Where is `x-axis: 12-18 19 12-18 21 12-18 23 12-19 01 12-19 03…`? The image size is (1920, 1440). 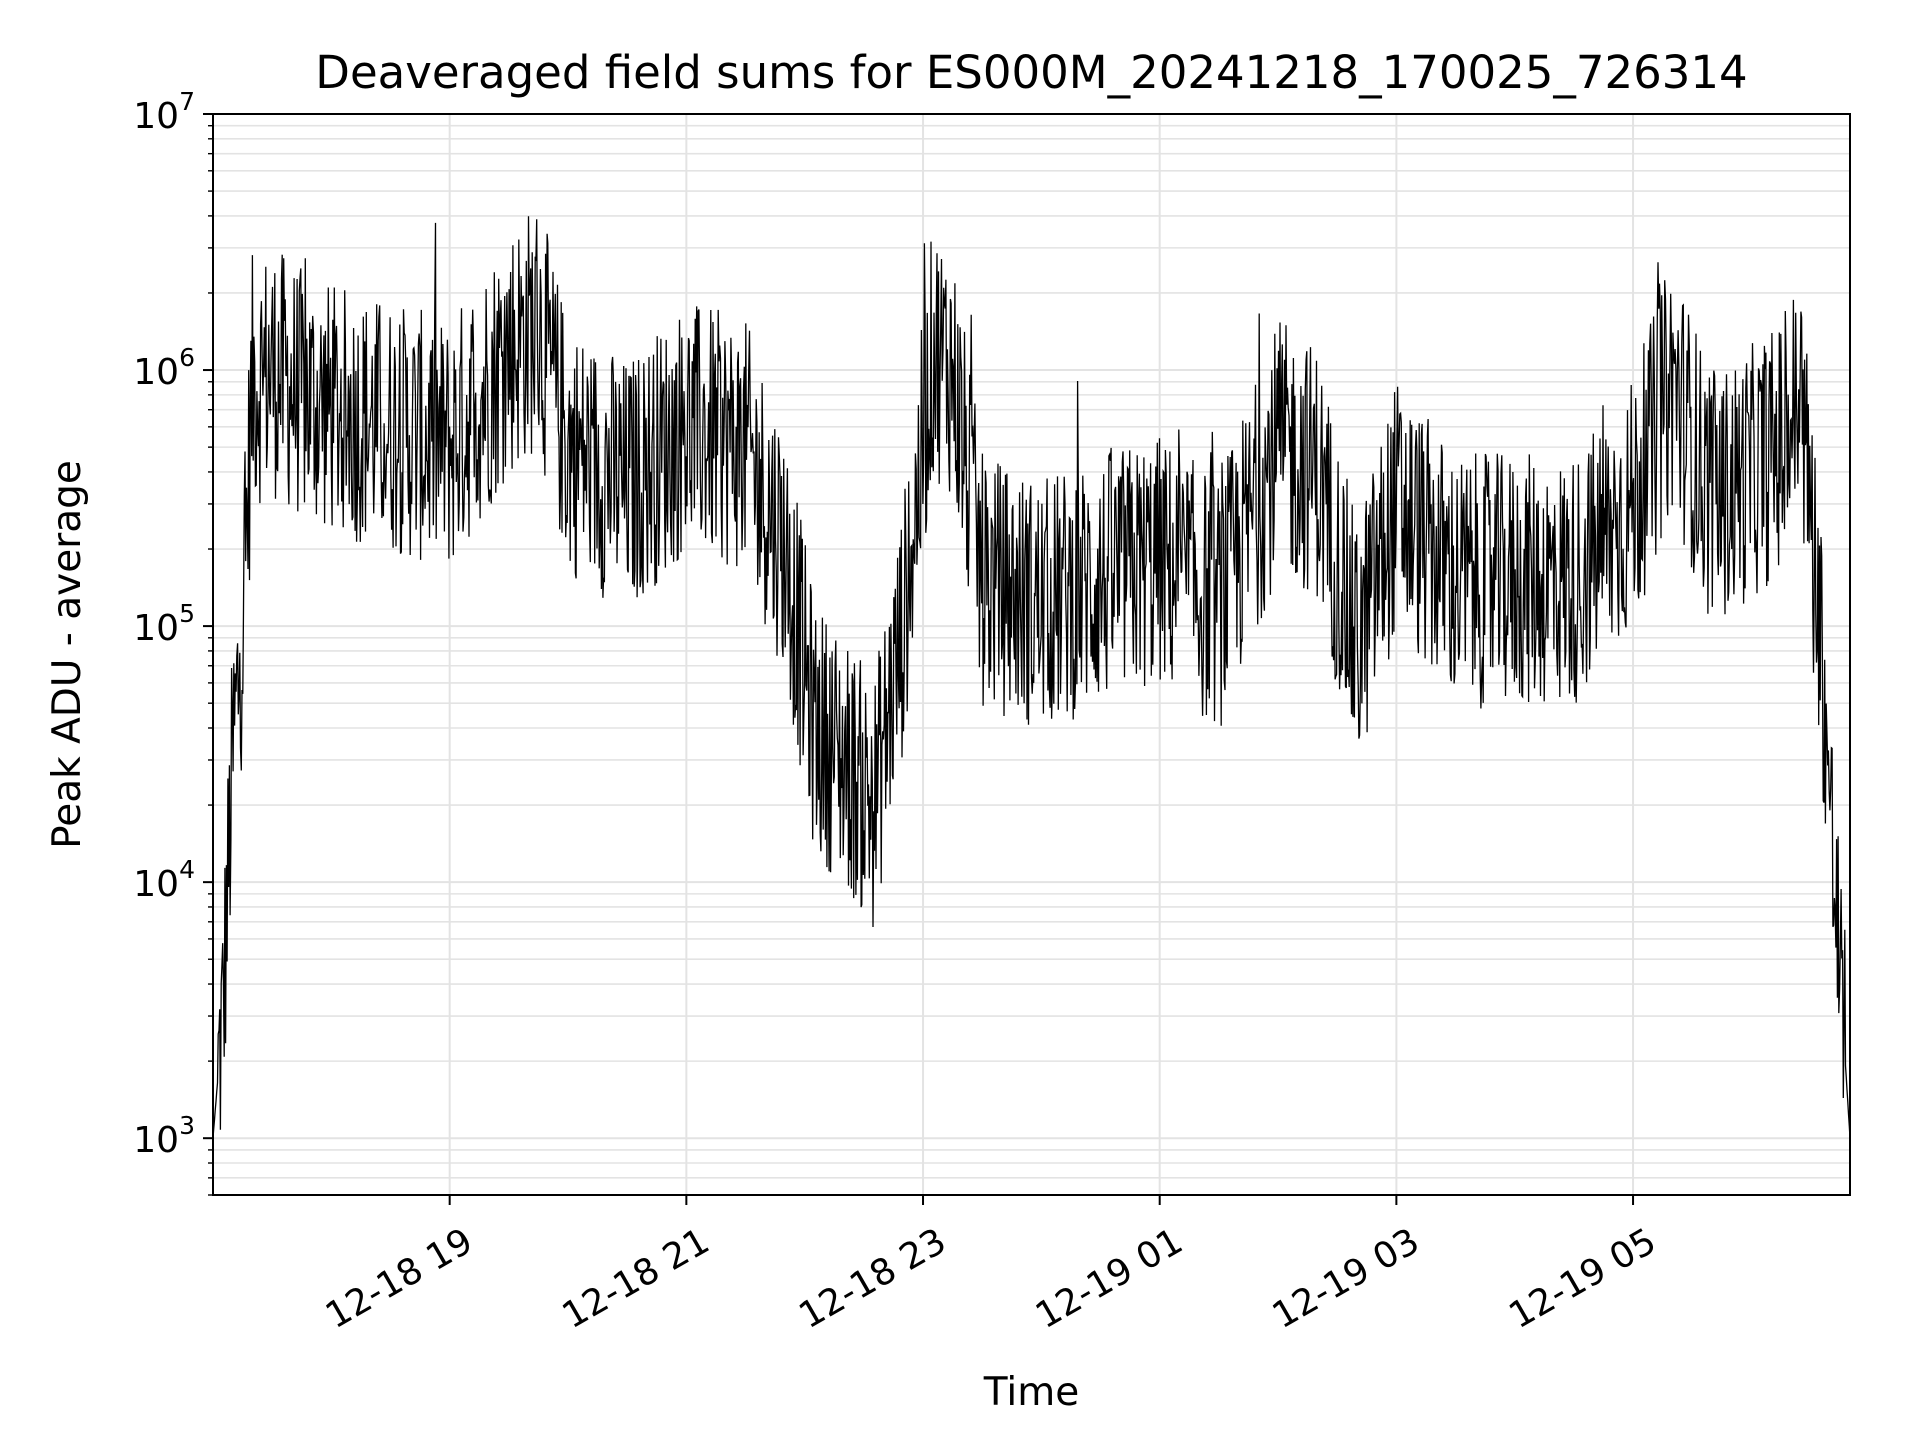
x-axis: 12-18 19 12-18 21 12-18 23 12-19 01 12-19 03… is located at coordinates (991, 1266).